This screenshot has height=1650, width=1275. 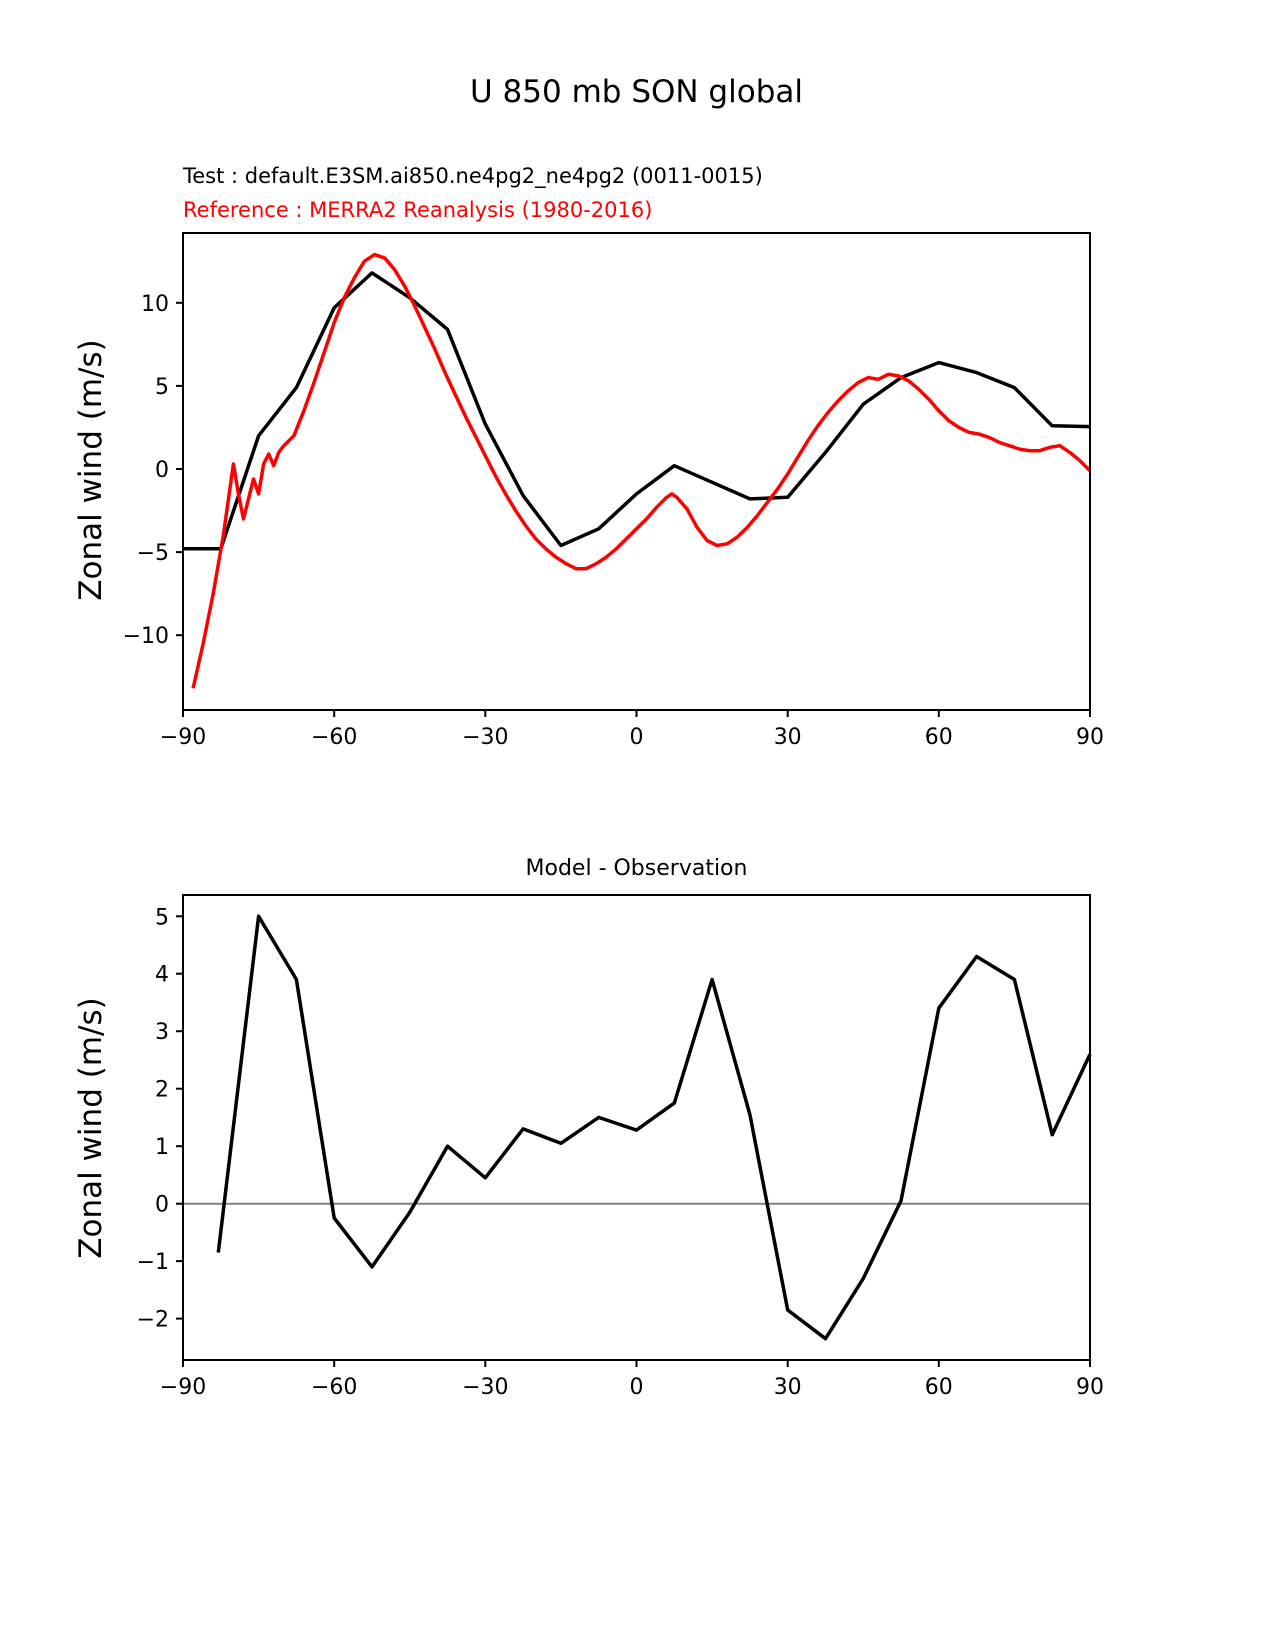 What do you see at coordinates (162, 1090) in the screenshot?
I see `y-tick-label: 2` at bounding box center [162, 1090].